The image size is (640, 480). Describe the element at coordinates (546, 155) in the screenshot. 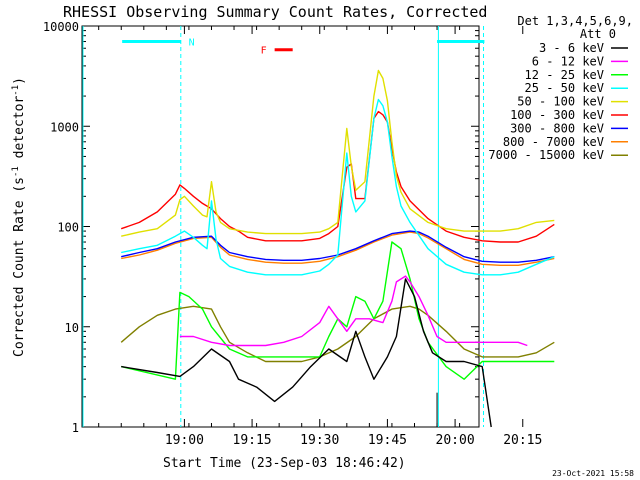

I see `legend-label-7000-15000-kev: 7000 - 15000 keV` at that location.